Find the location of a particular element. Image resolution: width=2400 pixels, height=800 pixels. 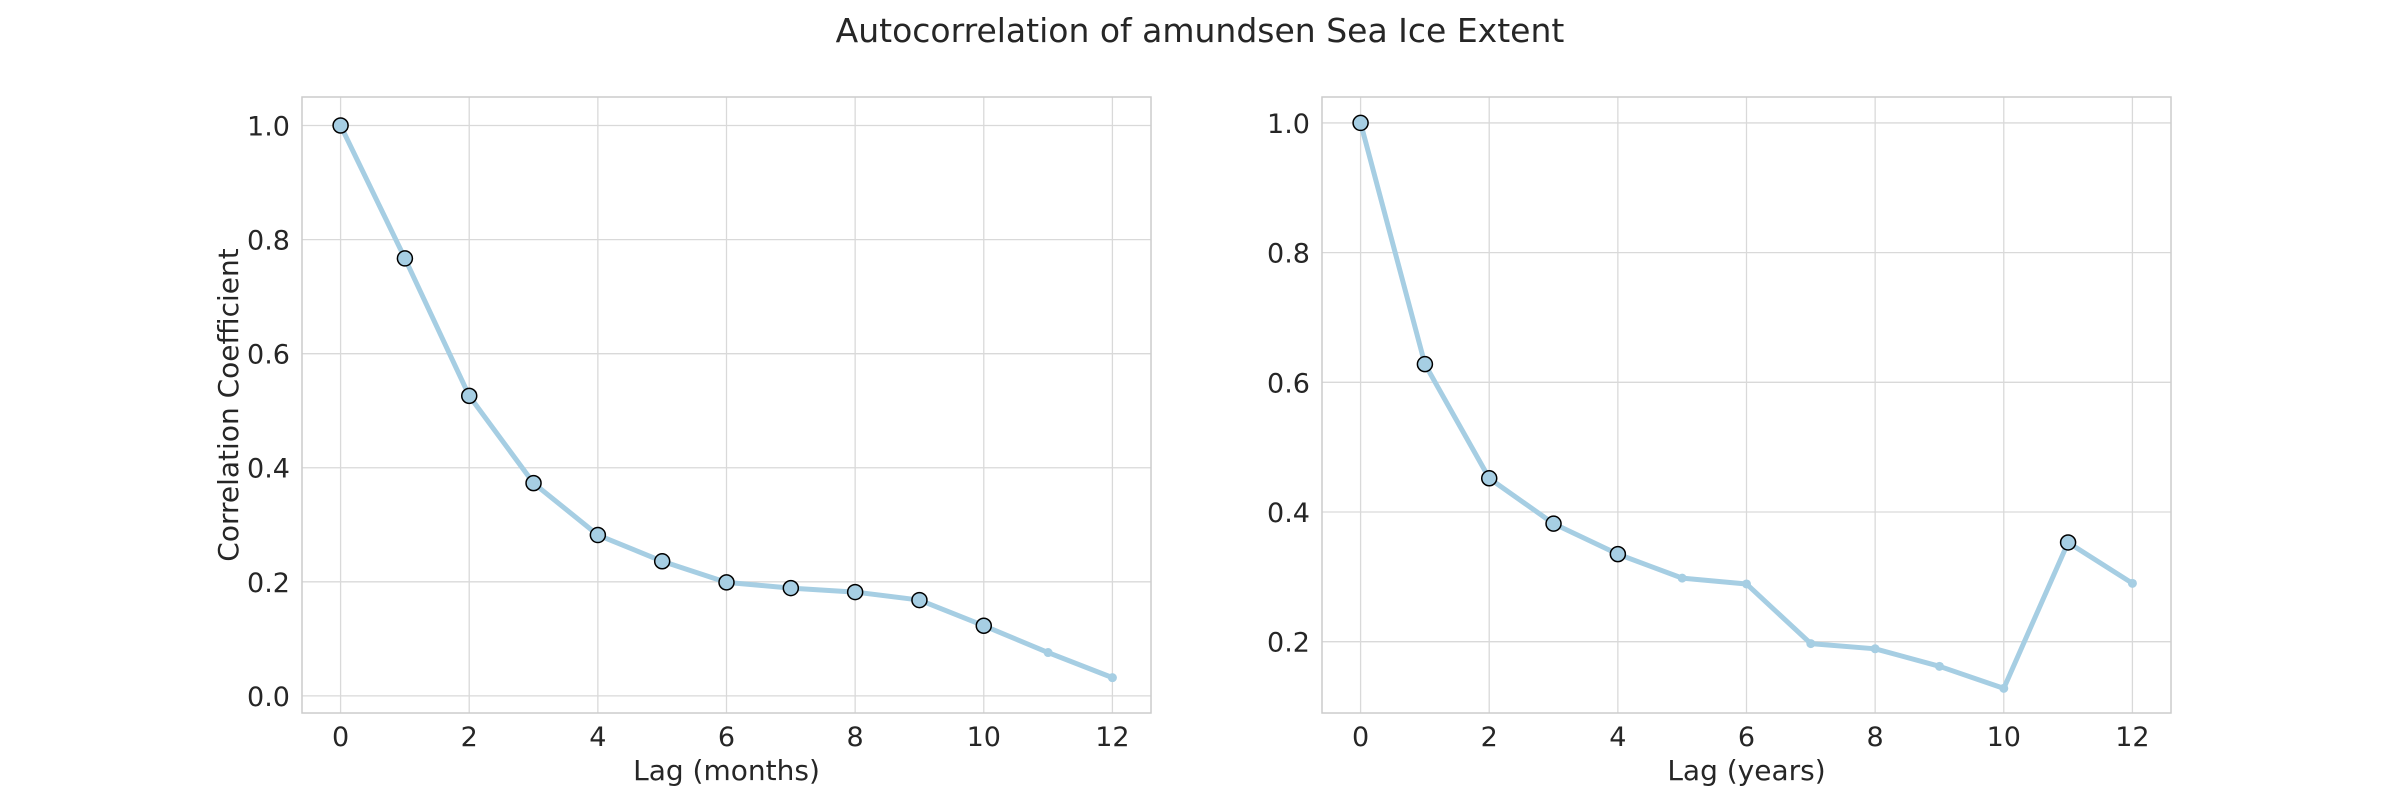

x-axis-label: Lag (years) is located at coordinates (1746, 770).